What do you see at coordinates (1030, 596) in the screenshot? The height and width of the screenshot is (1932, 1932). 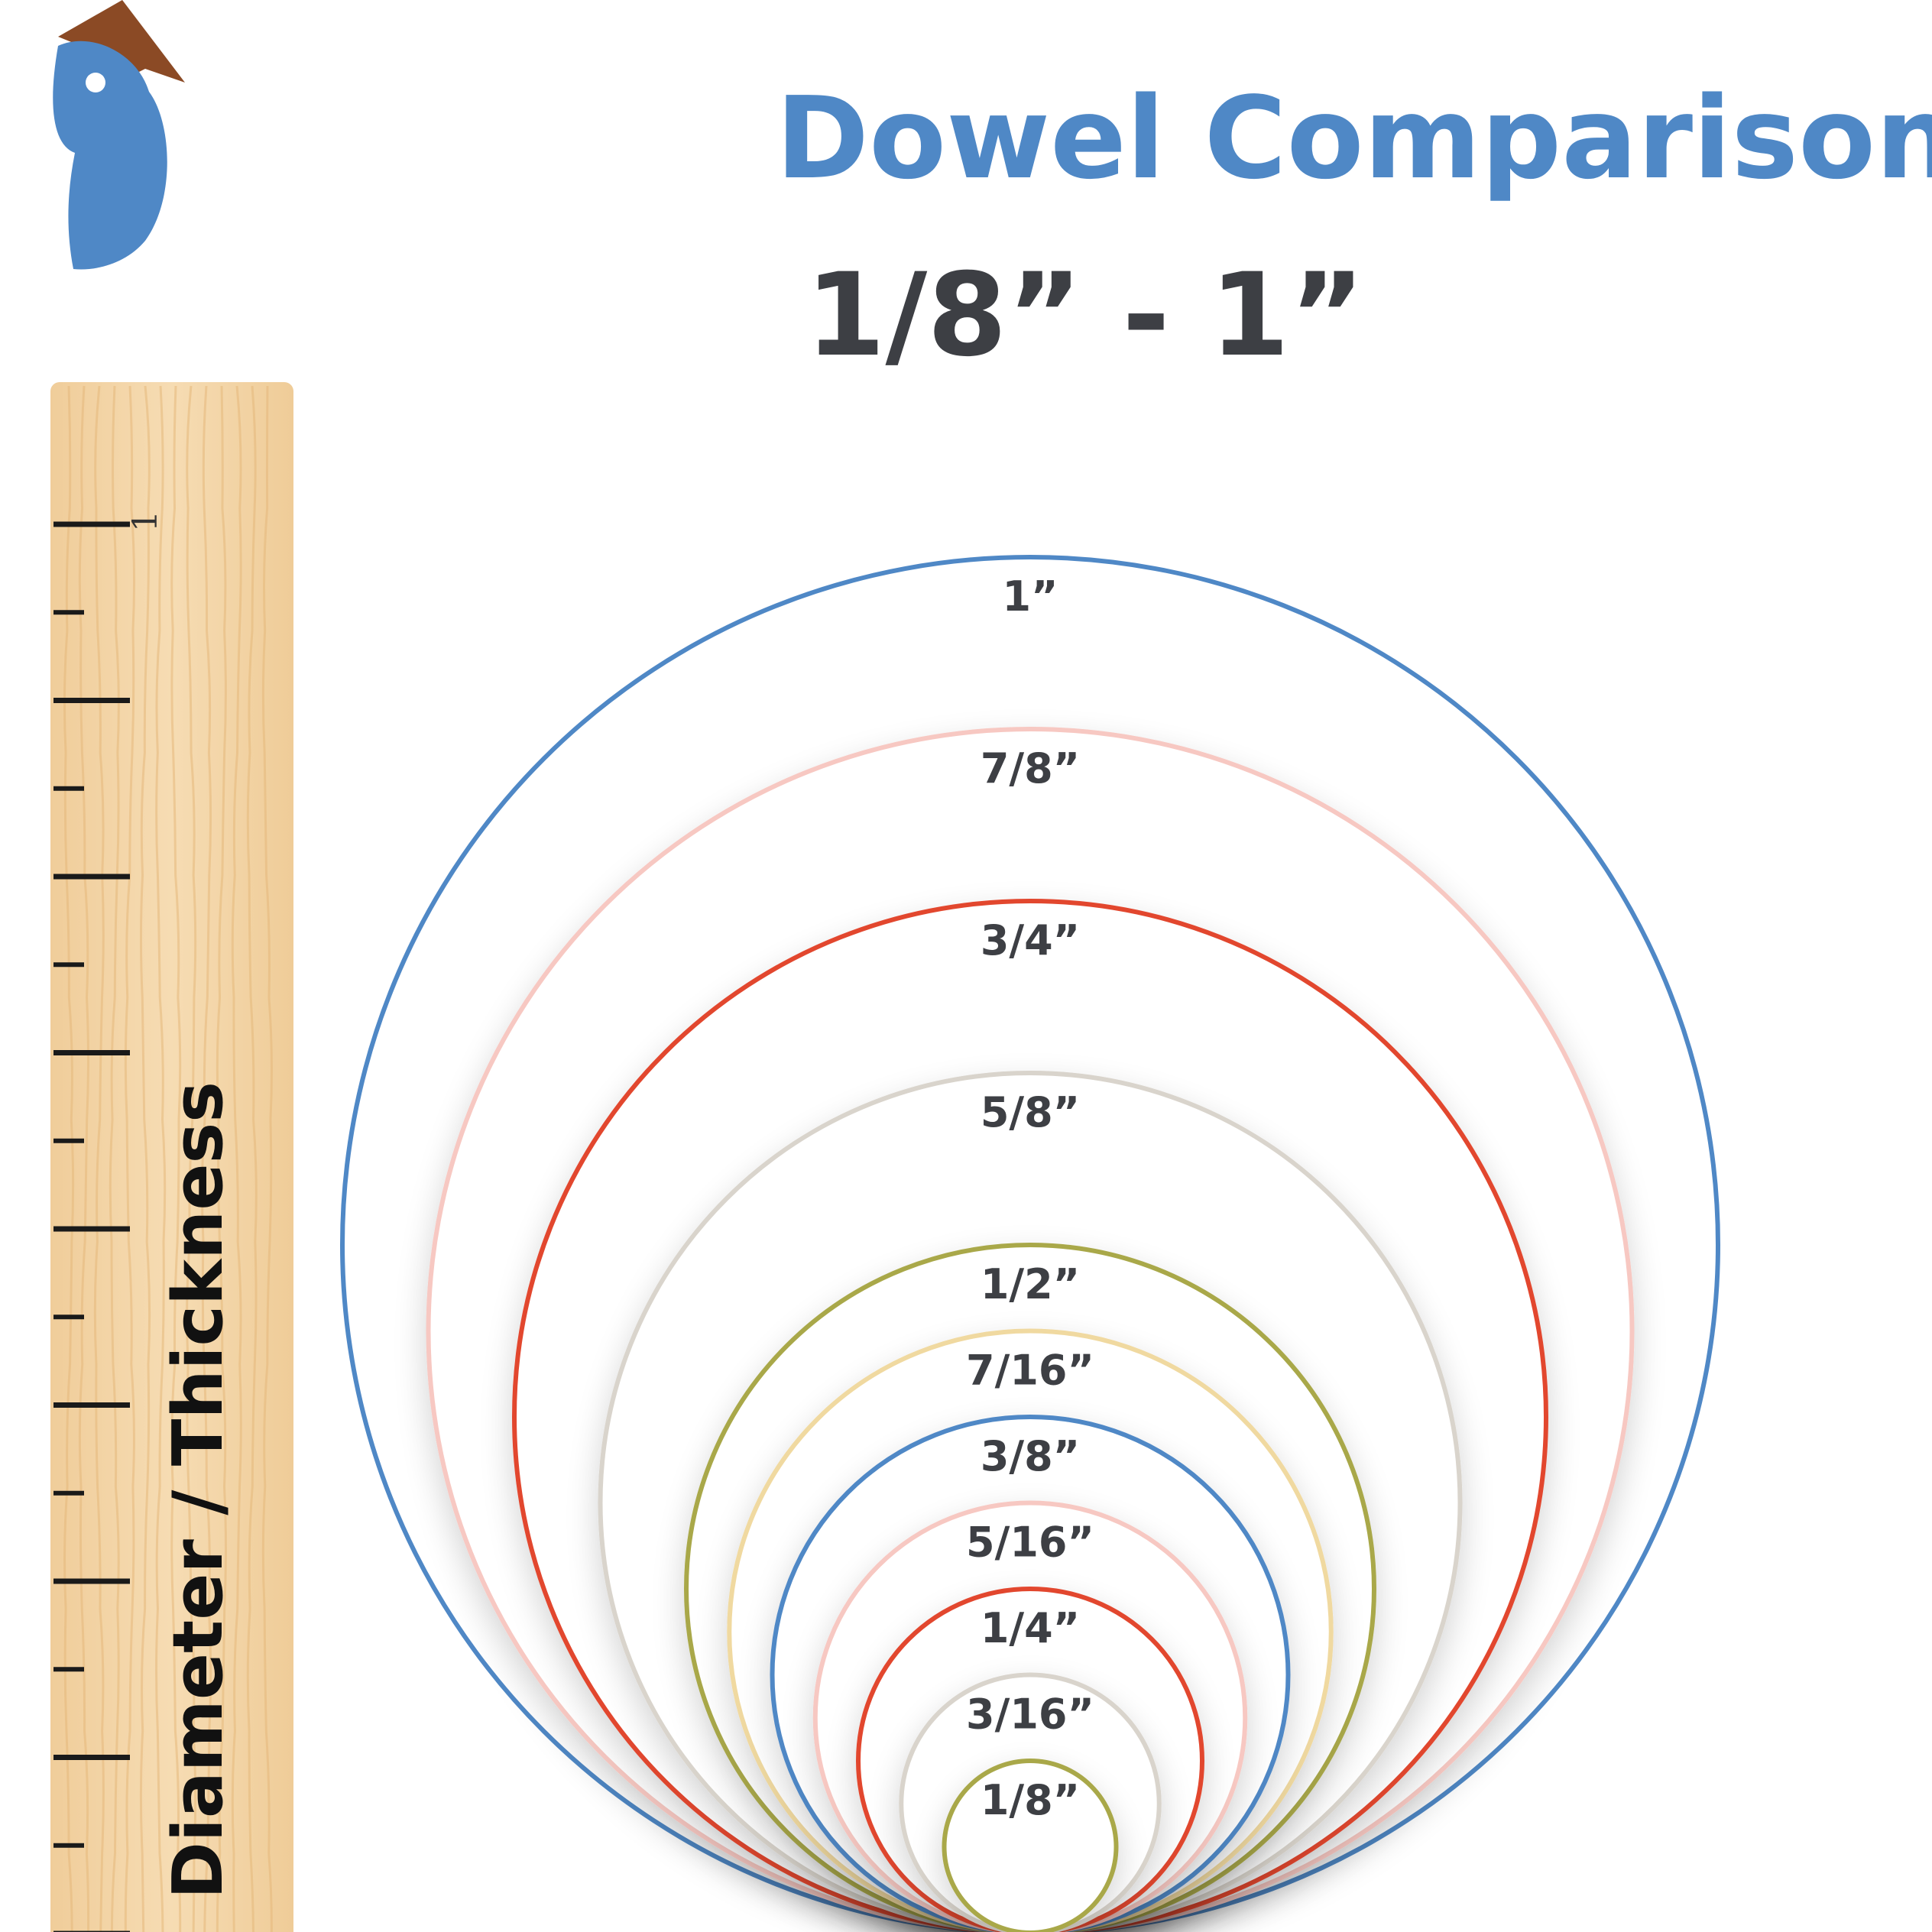 I see `dowel-label-0: 1”` at bounding box center [1030, 596].